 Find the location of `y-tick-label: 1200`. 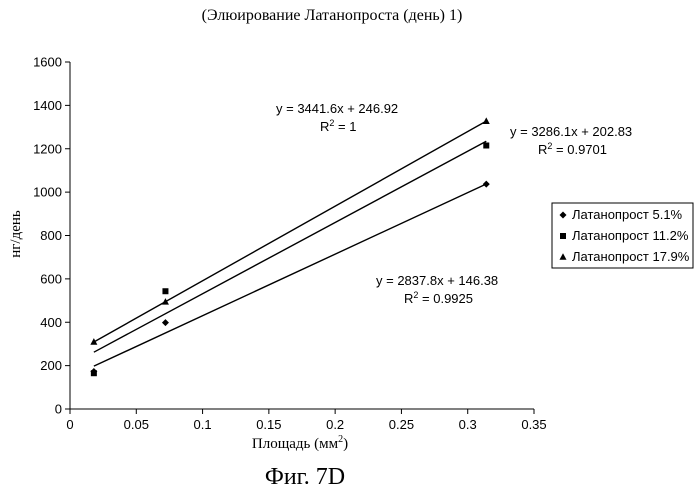

y-tick-label: 1200 is located at coordinates (47, 148).